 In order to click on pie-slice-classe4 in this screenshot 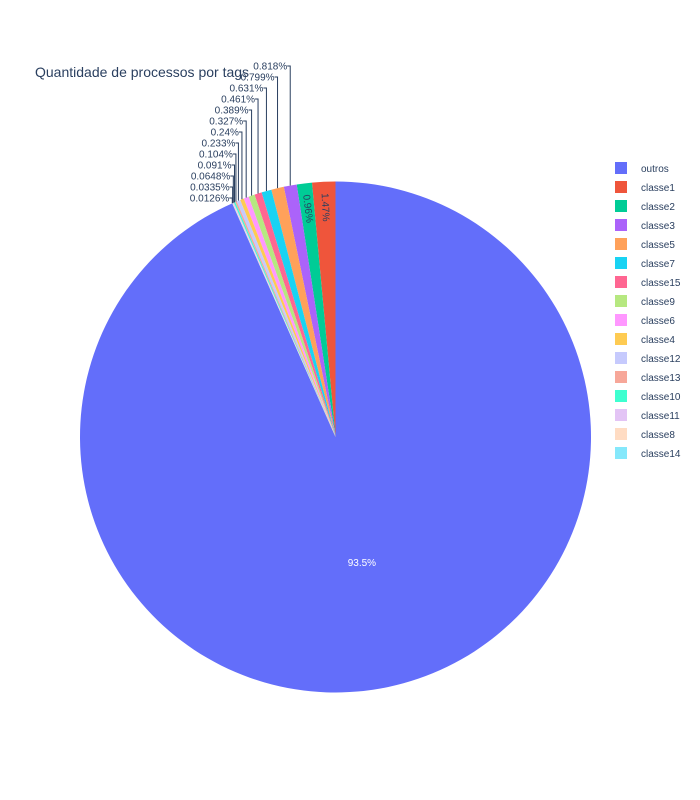, I will do `click(288, 317)`.